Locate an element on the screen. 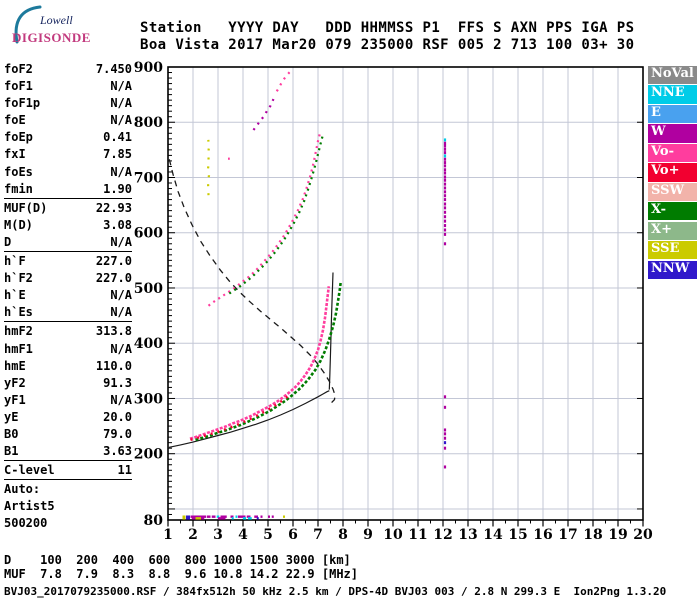  legend-item-SSW: SSW is located at coordinates (672, 191).